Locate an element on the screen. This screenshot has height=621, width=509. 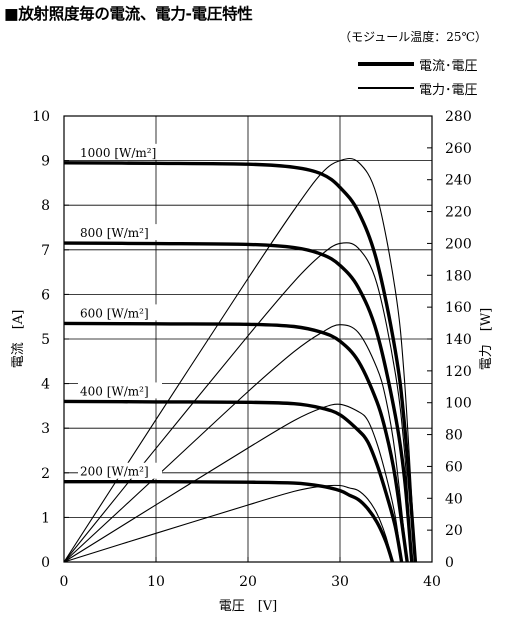
temperature-note: （モジュール温度：25℃） is located at coordinates (413, 37).